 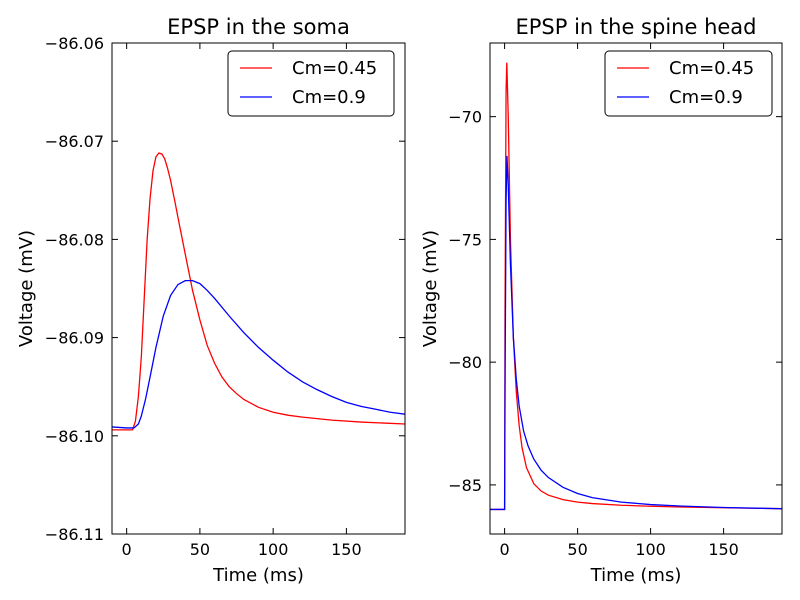 What do you see at coordinates (74, 43) in the screenshot?
I see `y-tick-label: −86.06` at bounding box center [74, 43].